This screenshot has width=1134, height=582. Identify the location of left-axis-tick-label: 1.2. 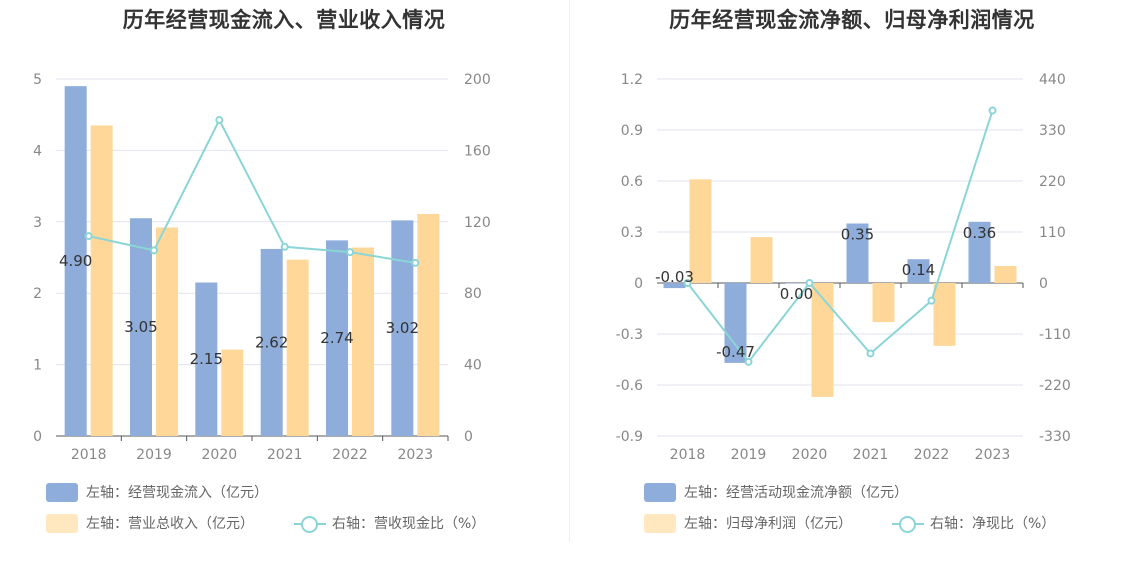
(632, 80).